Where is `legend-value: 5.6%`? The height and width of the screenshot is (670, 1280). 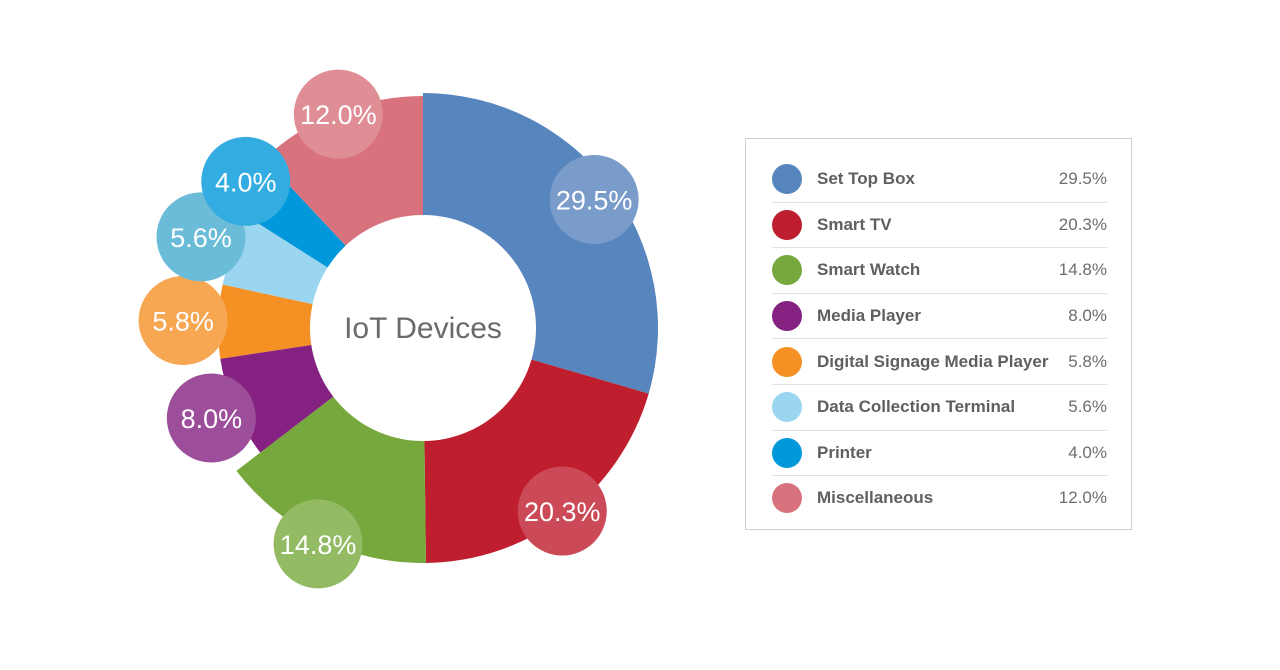
legend-value: 5.6% is located at coordinates (1087, 407).